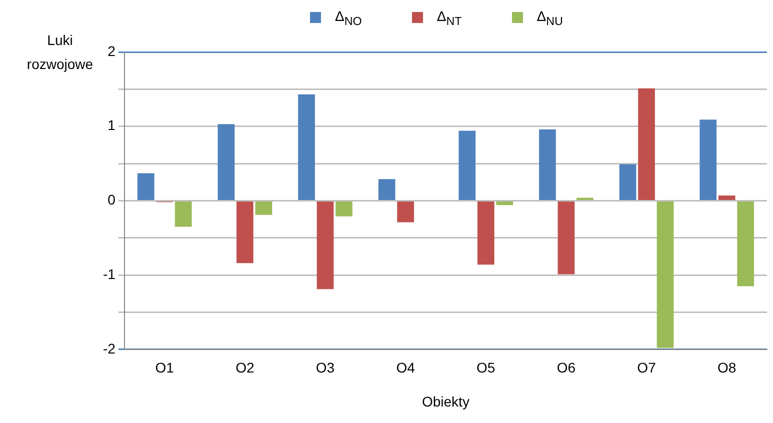 The image size is (773, 423). Describe the element at coordinates (726, 368) in the screenshot. I see `x-tick-label: O8` at that location.